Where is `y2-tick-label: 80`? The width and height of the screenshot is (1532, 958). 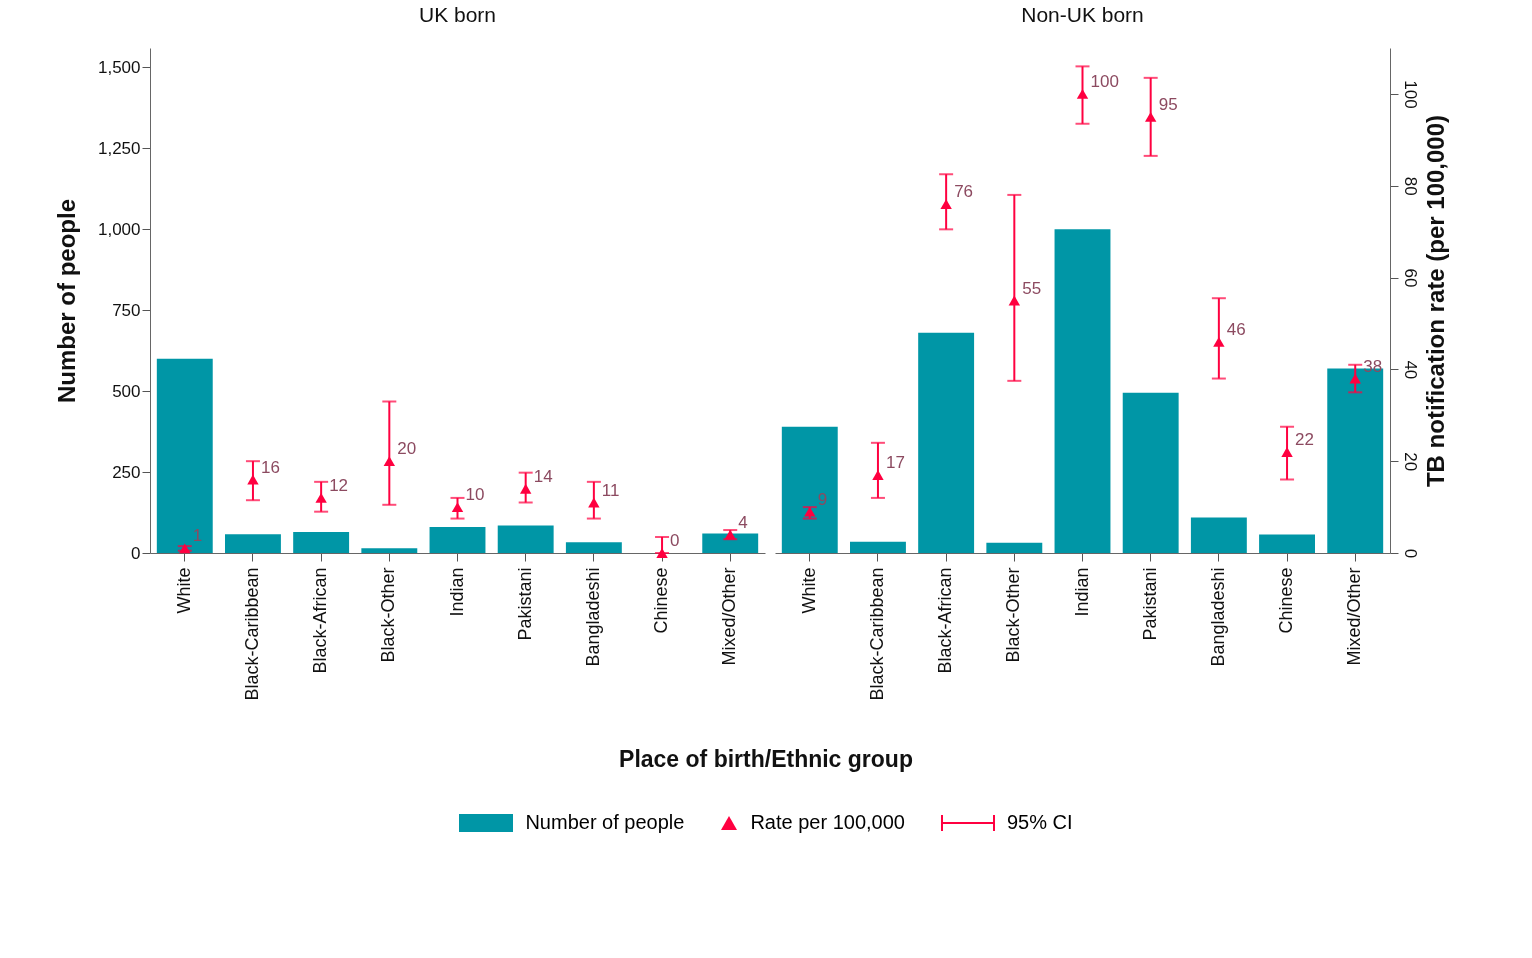 y2-tick-label: 80 is located at coordinates (1410, 186).